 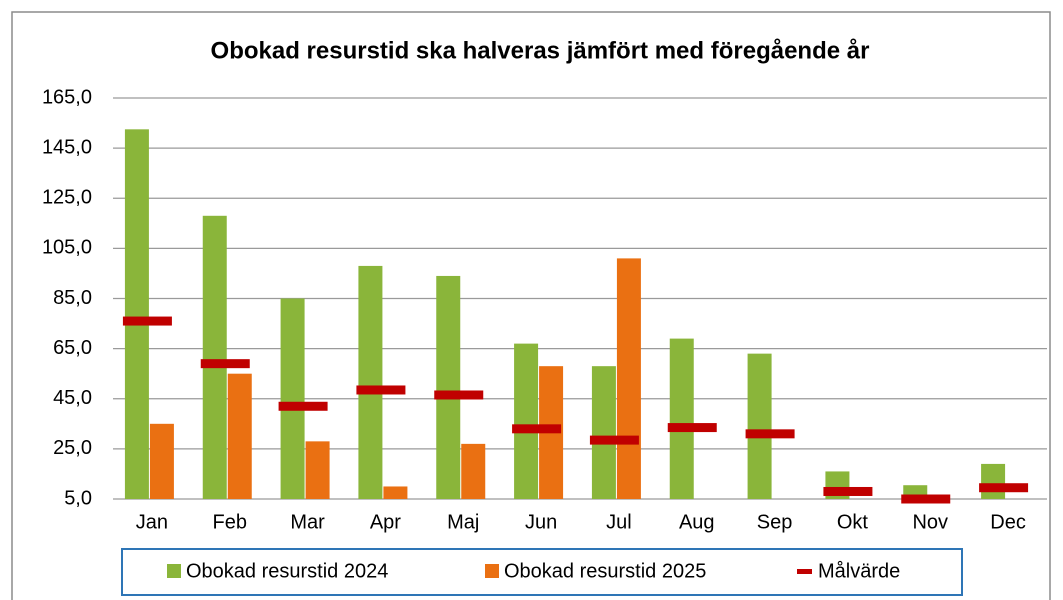 What do you see at coordinates (230, 522) in the screenshot?
I see `x-tick-label: Feb` at bounding box center [230, 522].